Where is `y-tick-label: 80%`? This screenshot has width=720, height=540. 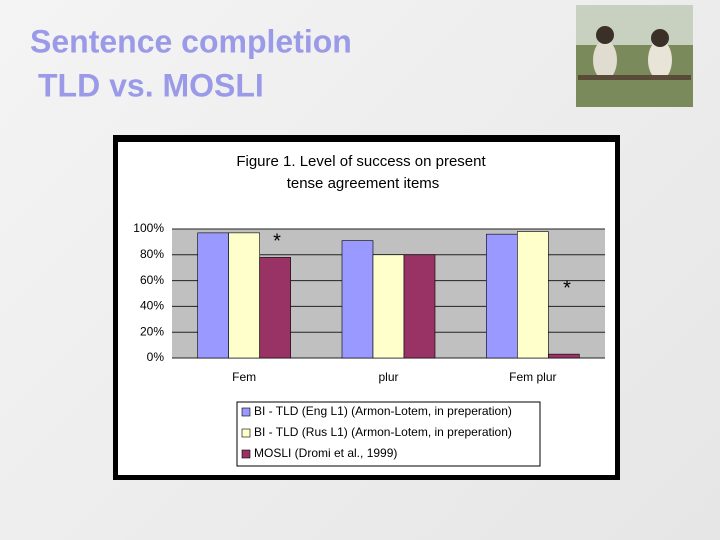
y-tick-label: 80% is located at coordinates (152, 254).